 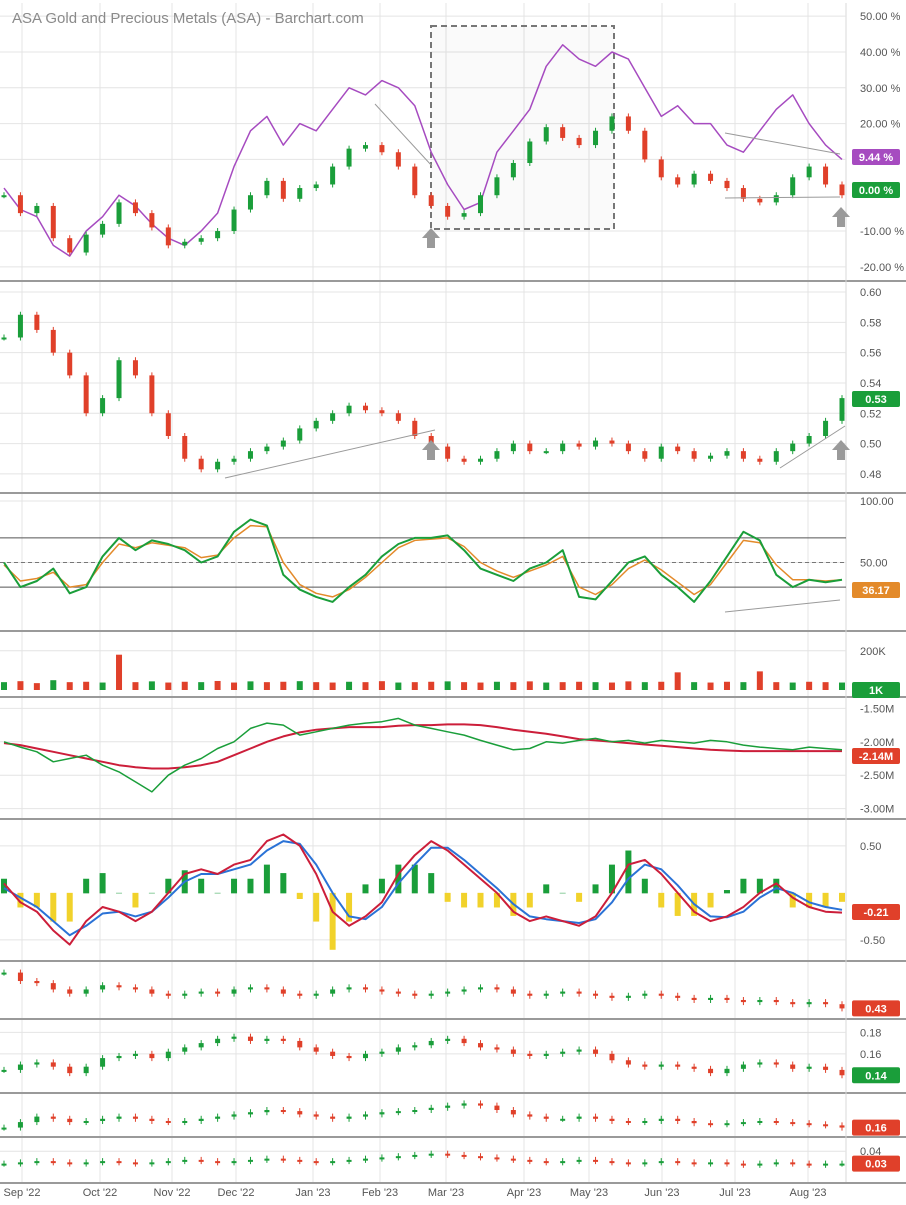 I want to click on x-tick-label: Sep '22, so click(x=22, y=1193).